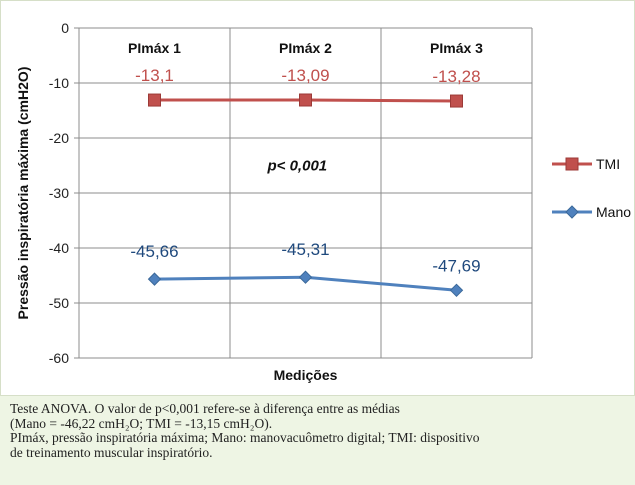  I want to click on legend-label-tmi: TMI, so click(608, 164).